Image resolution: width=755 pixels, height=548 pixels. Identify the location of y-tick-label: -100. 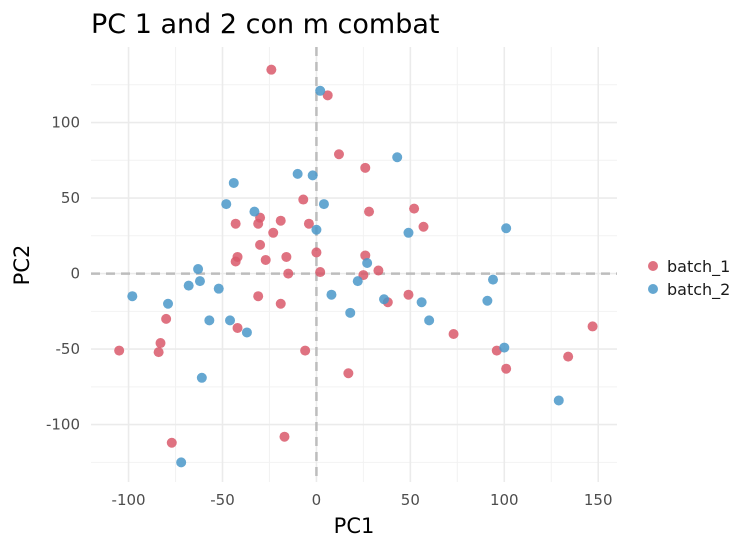
(63, 425).